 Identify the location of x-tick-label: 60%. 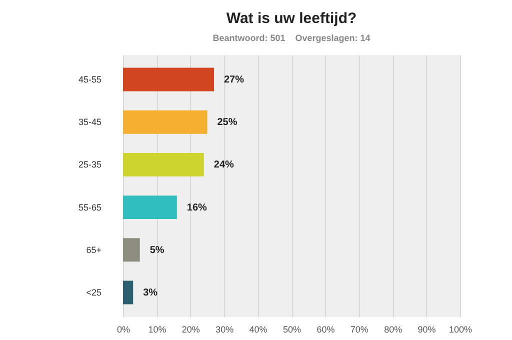
(325, 329).